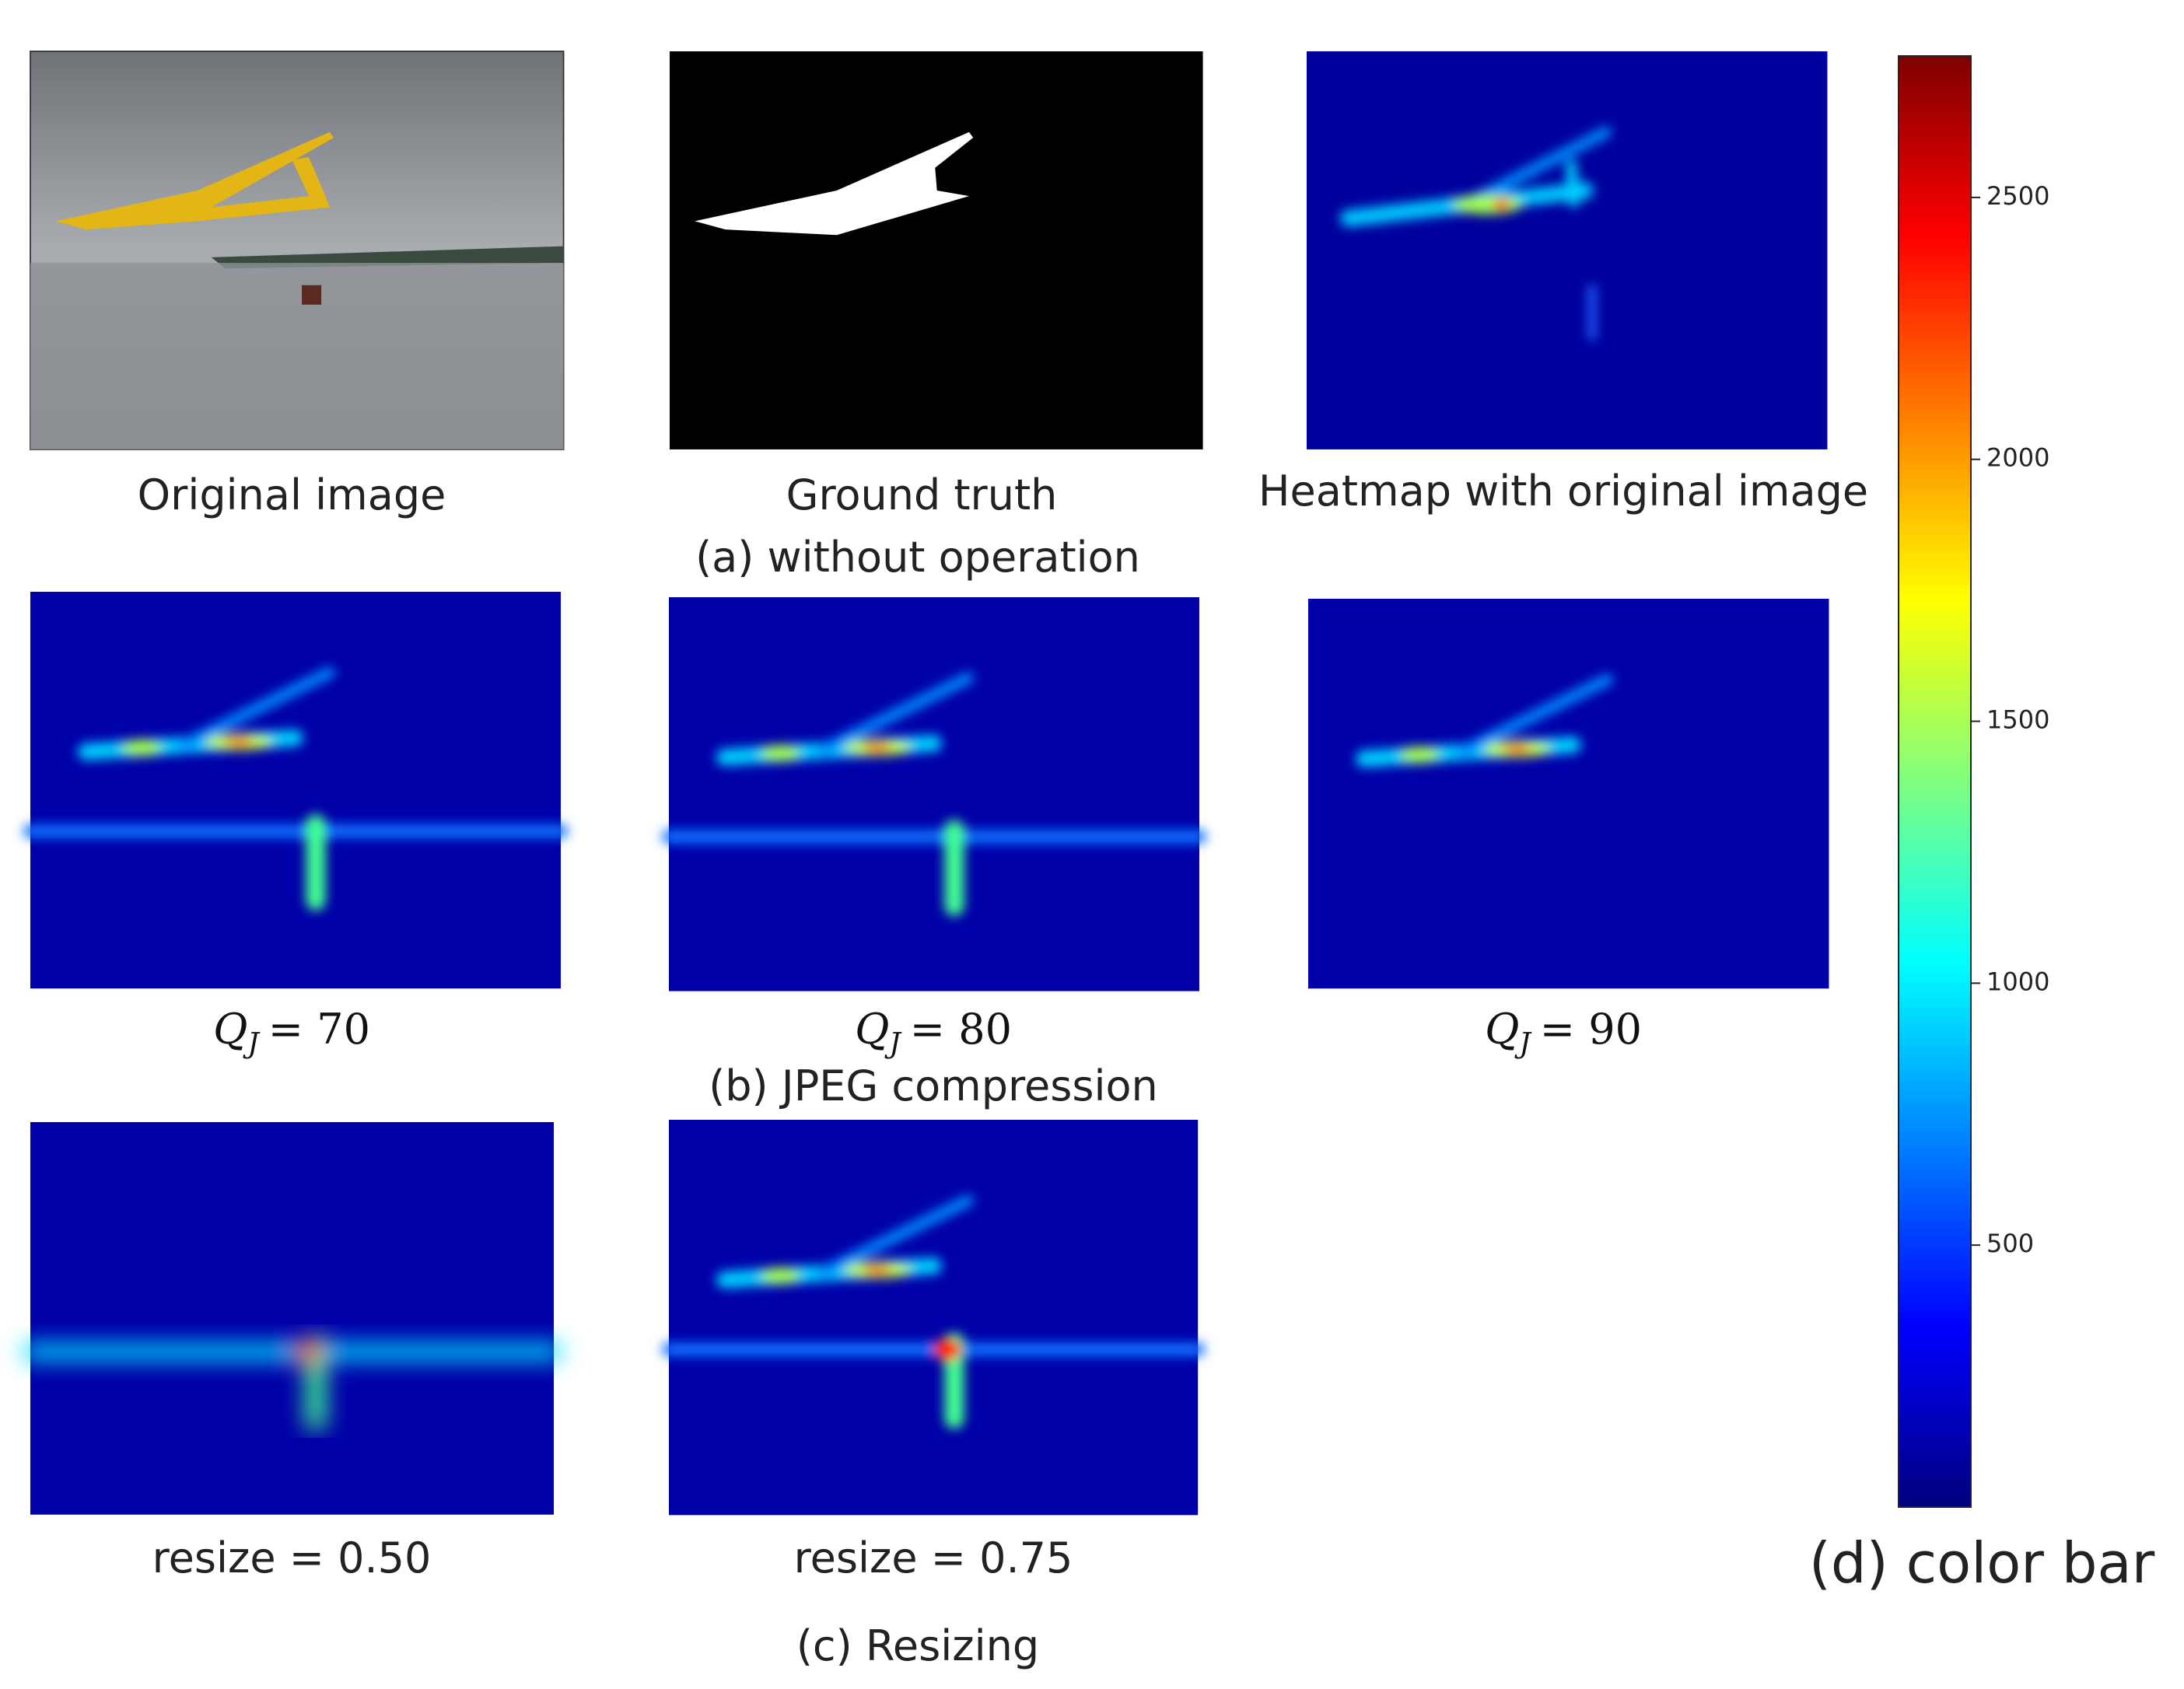  Describe the element at coordinates (292, 494) in the screenshot. I see `caption: Original image` at that location.